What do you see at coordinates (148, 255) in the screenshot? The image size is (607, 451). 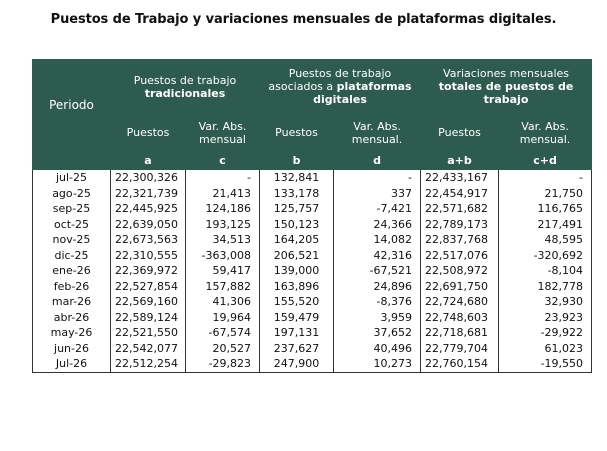 I see `cell-puestos-tradicionales: 22,310,555` at bounding box center [148, 255].